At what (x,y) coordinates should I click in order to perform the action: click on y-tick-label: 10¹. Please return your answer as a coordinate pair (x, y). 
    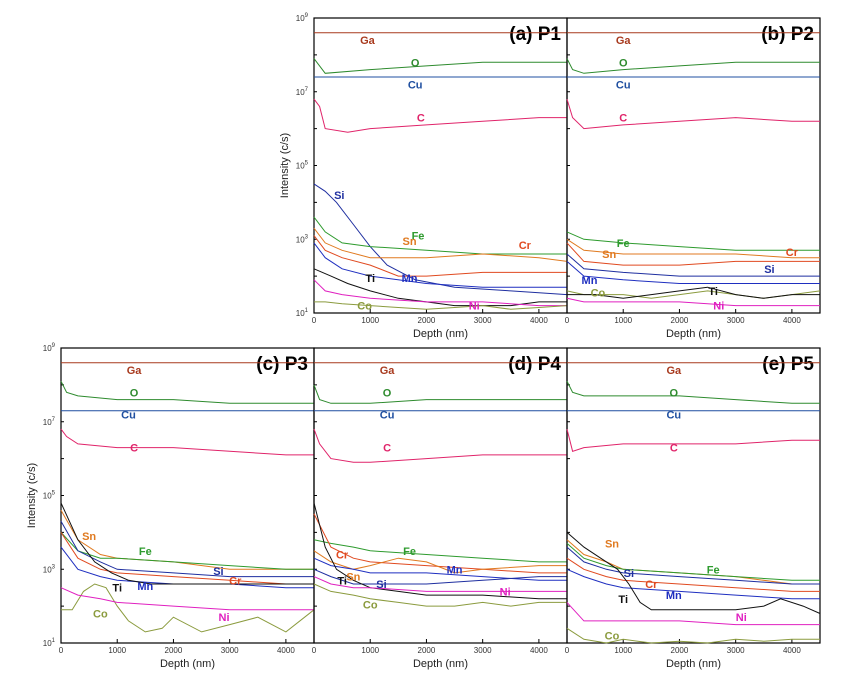
    Looking at the image, I should click on (302, 313).